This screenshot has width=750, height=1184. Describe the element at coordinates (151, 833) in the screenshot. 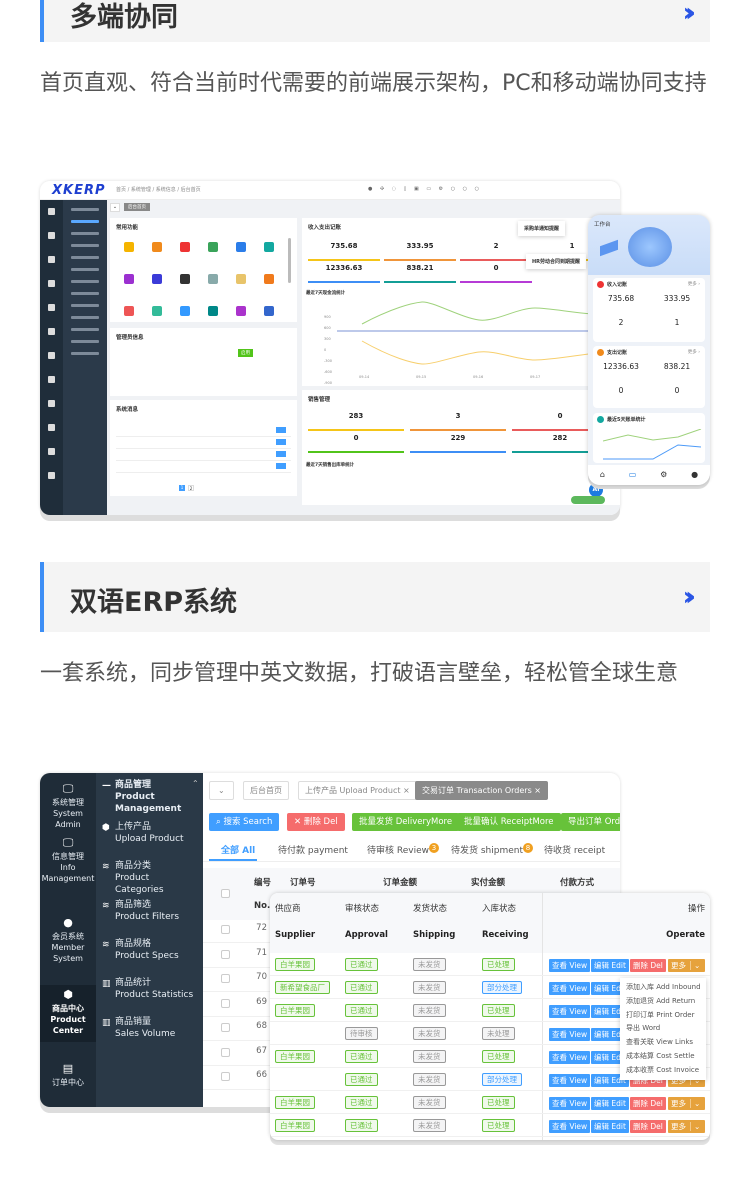

I see `nav-upload-product: ⬢ 上传产品 Upload Product` at that location.